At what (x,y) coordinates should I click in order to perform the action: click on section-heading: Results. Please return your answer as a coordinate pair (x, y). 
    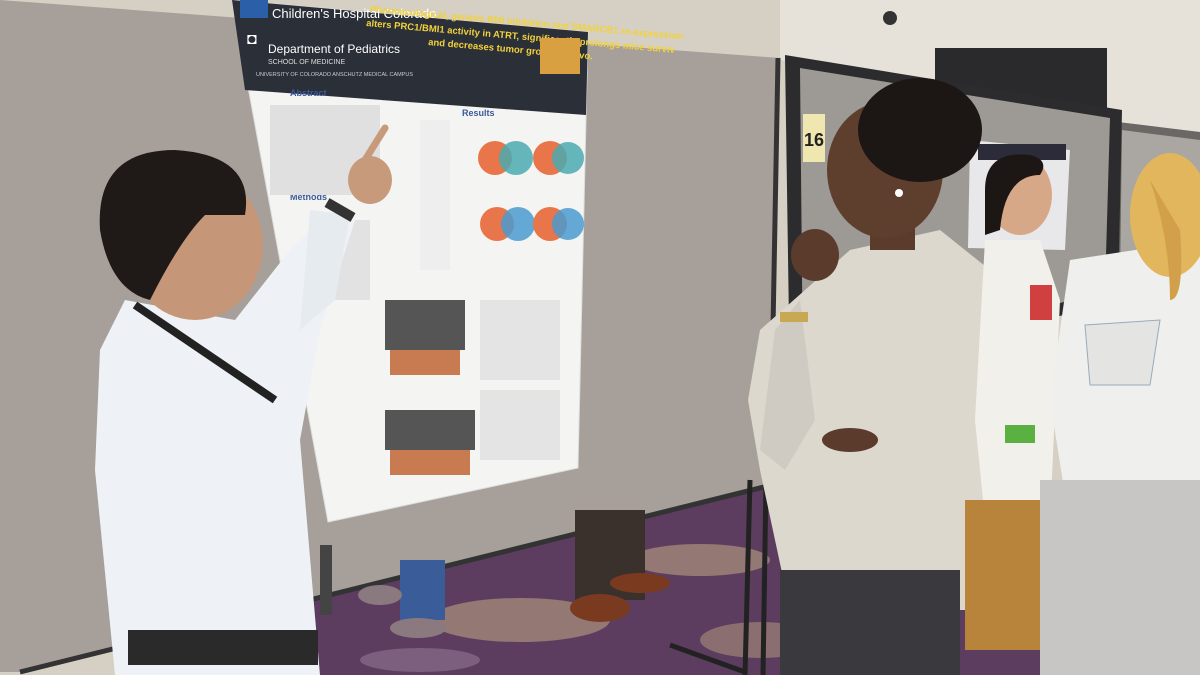
    Looking at the image, I should click on (478, 113).